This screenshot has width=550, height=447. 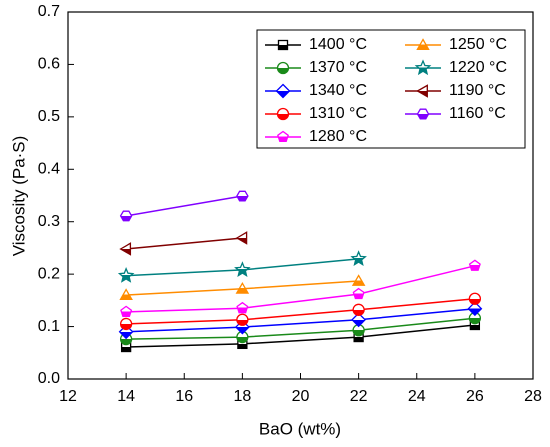 What do you see at coordinates (126, 396) in the screenshot?
I see `x-tick-label: 14` at bounding box center [126, 396].